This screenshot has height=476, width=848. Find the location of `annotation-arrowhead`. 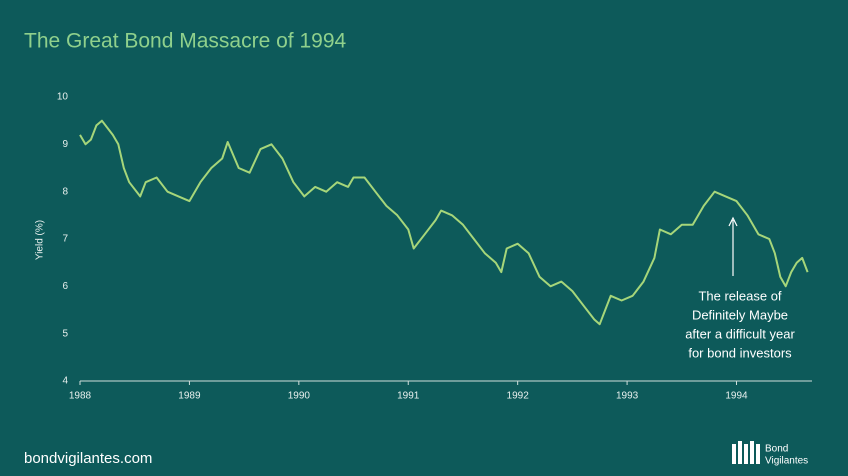

annotation-arrowhead is located at coordinates (733, 221).